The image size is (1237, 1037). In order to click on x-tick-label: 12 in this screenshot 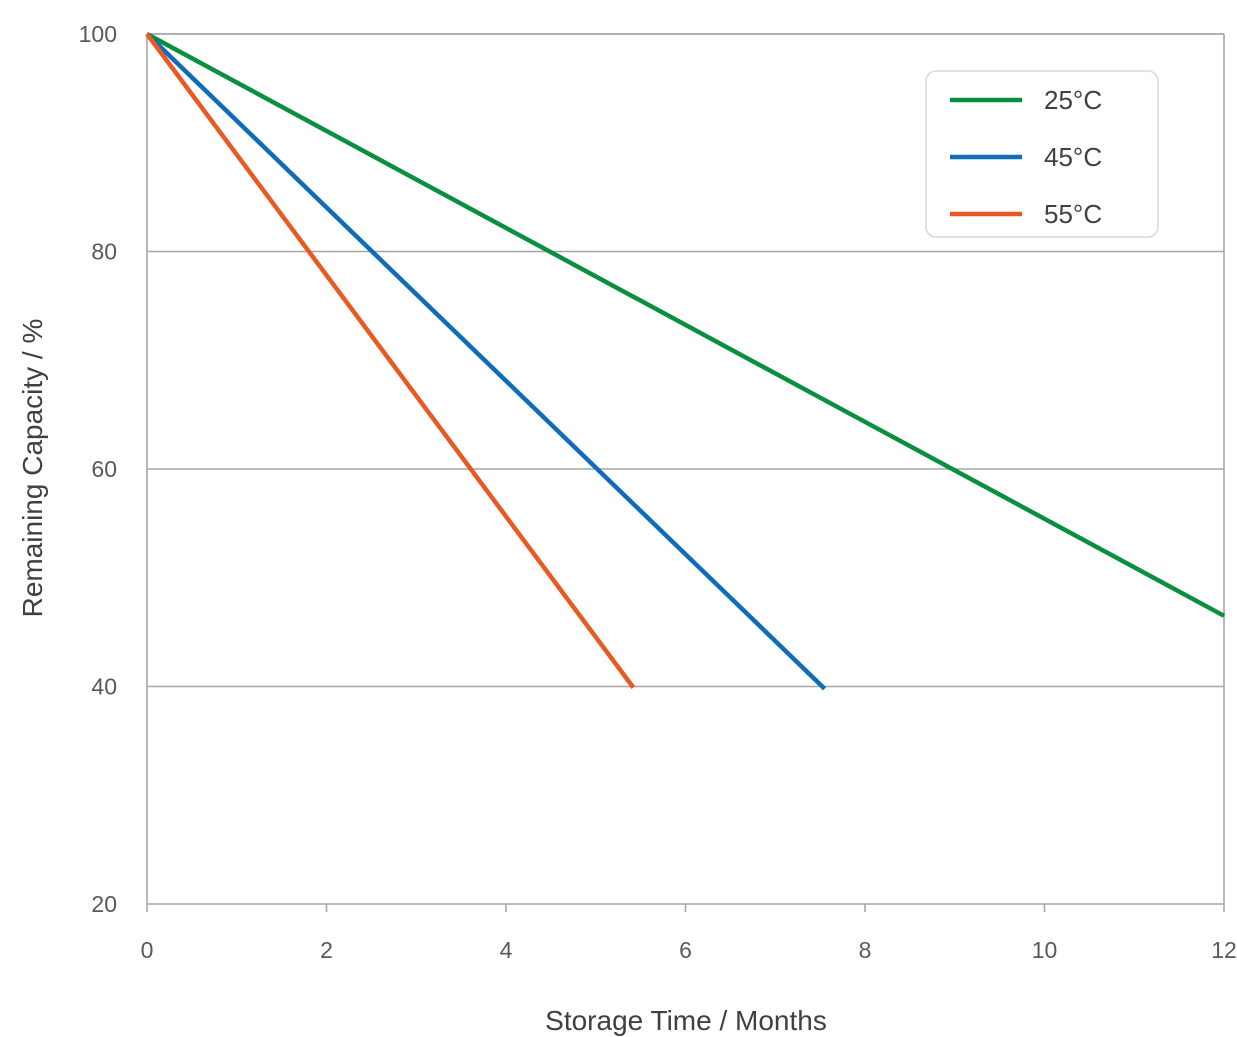, I will do `click(1224, 950)`.